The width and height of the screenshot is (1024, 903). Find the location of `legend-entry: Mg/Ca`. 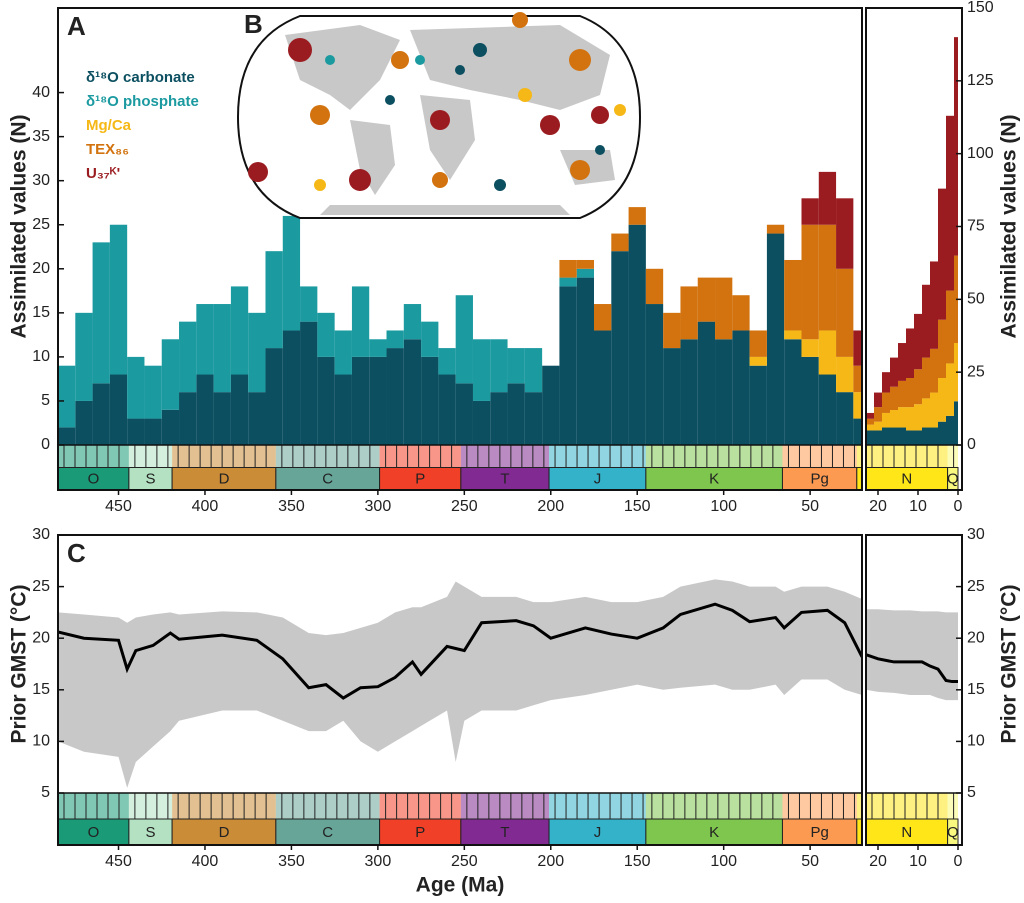

legend-entry: Mg/Ca is located at coordinates (109, 125).